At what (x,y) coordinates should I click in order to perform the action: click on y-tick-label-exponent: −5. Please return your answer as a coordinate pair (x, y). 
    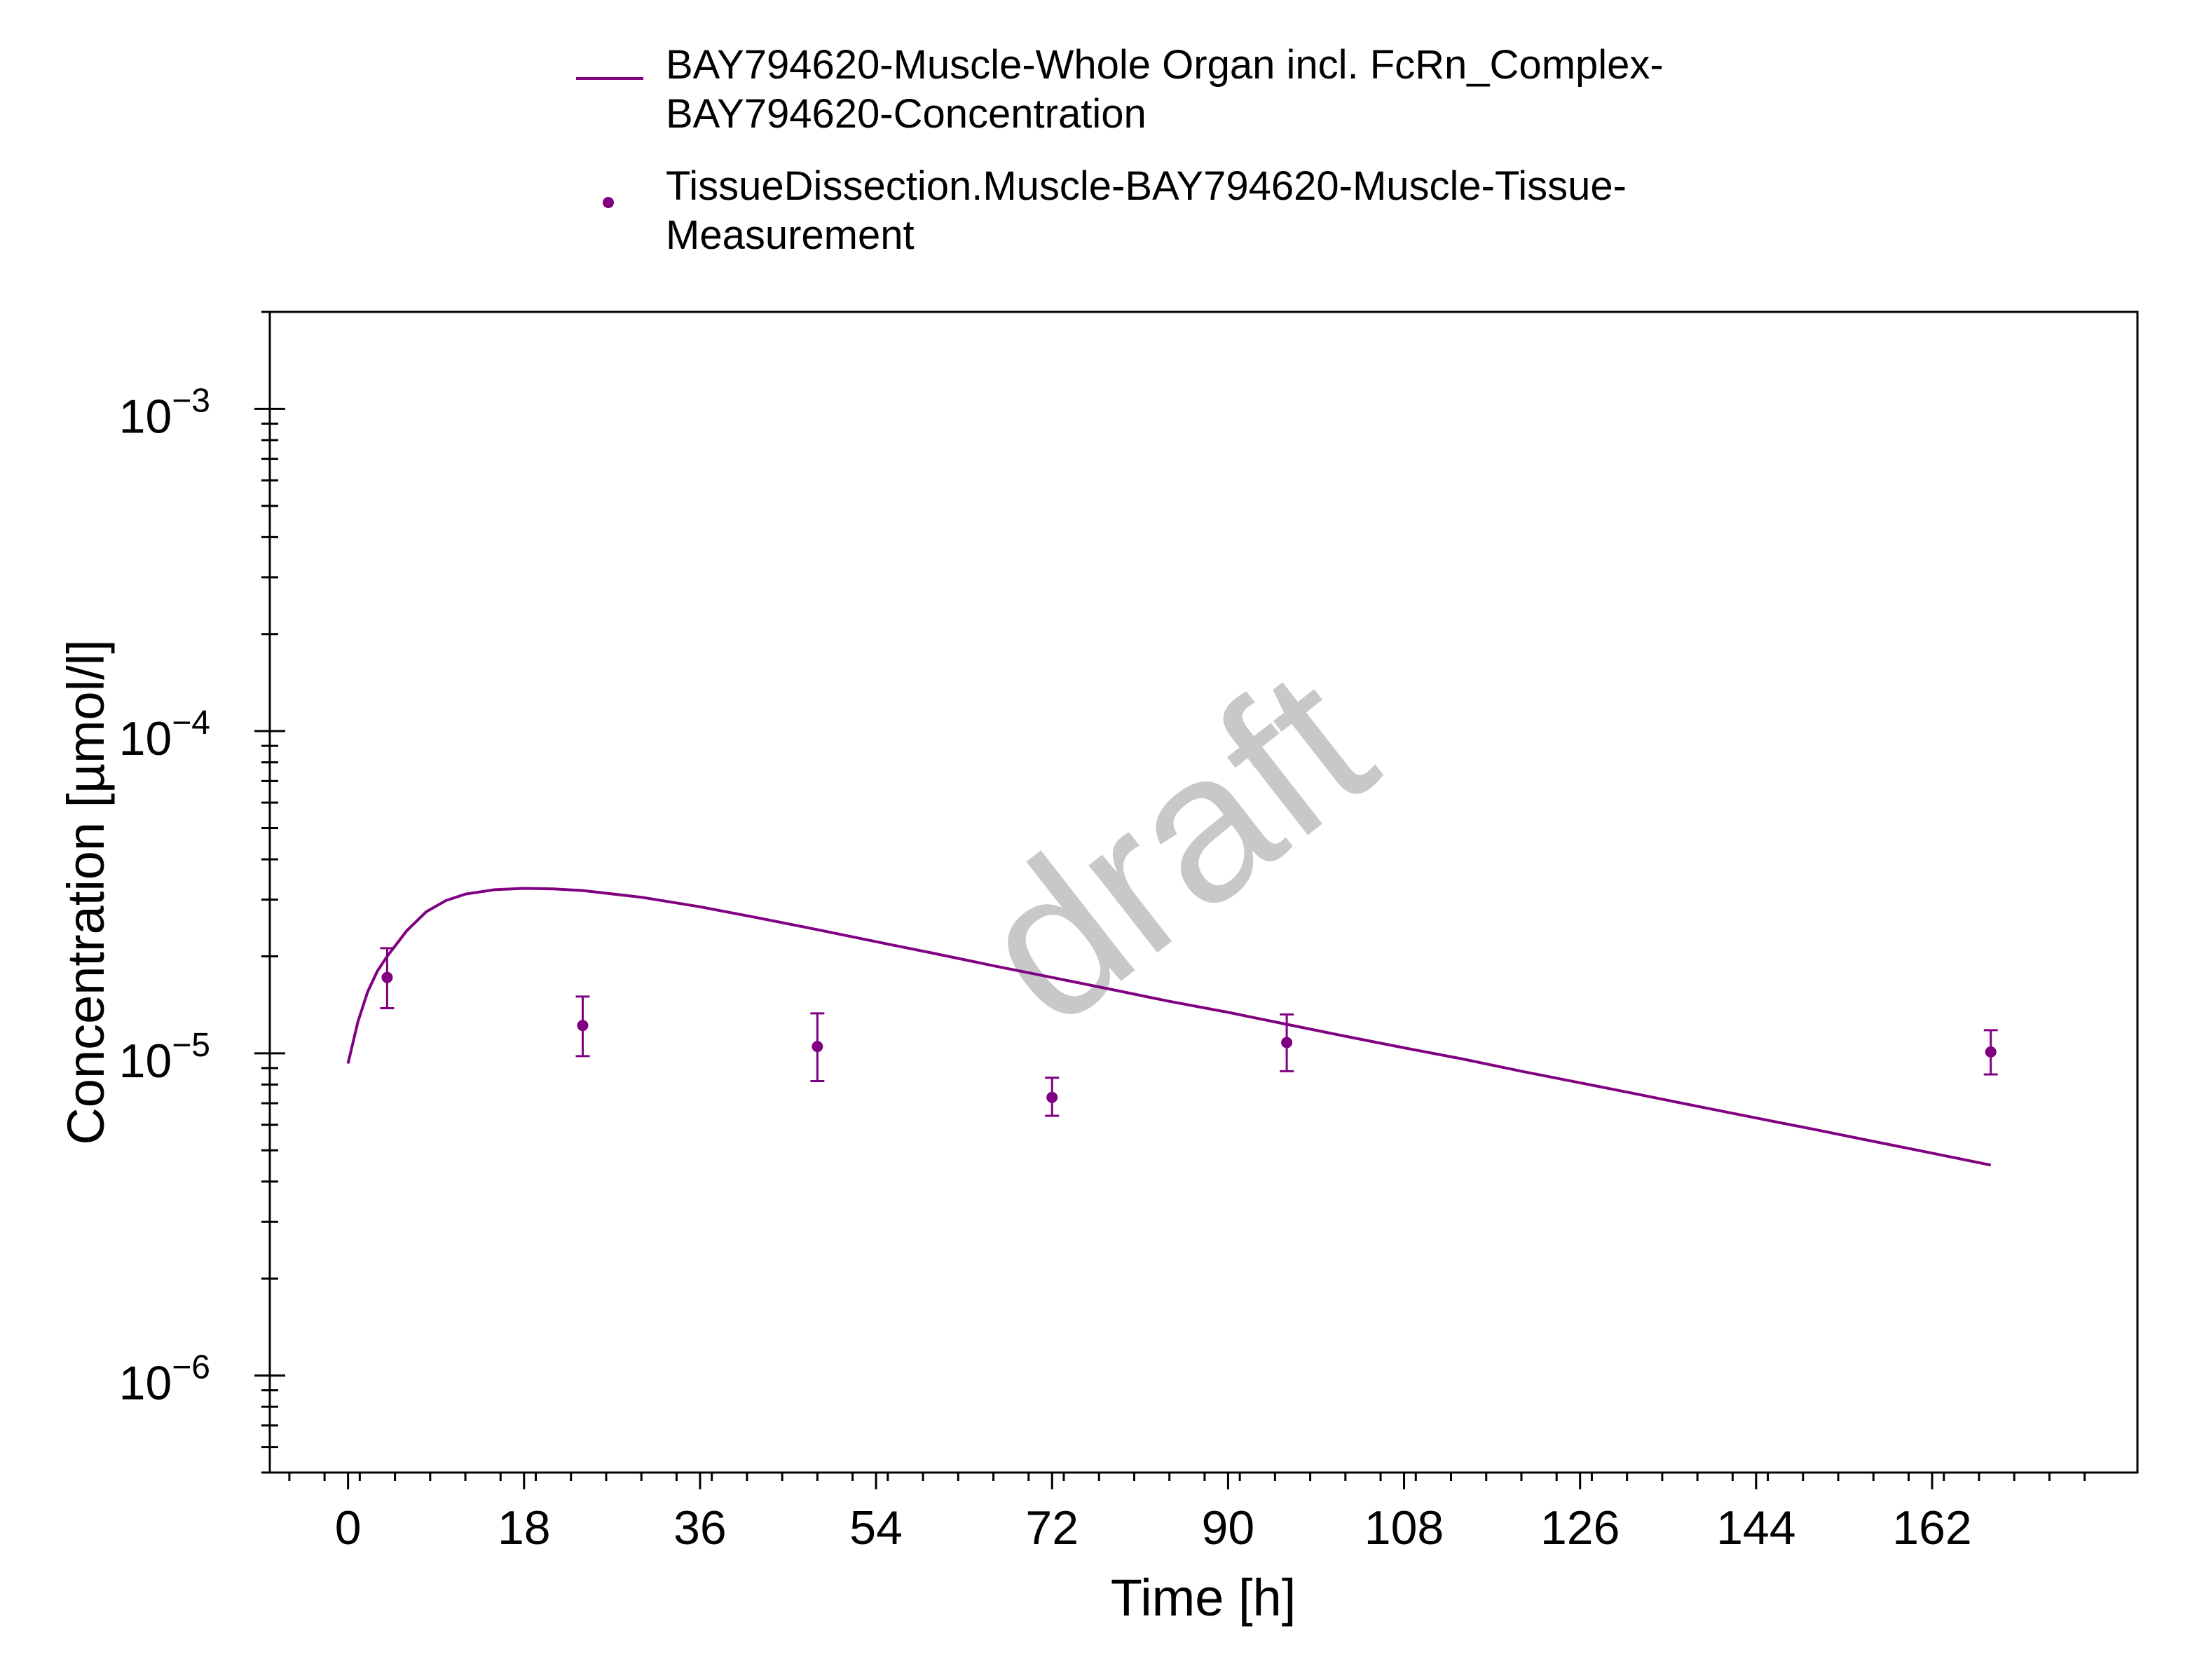
    Looking at the image, I should click on (191, 1045).